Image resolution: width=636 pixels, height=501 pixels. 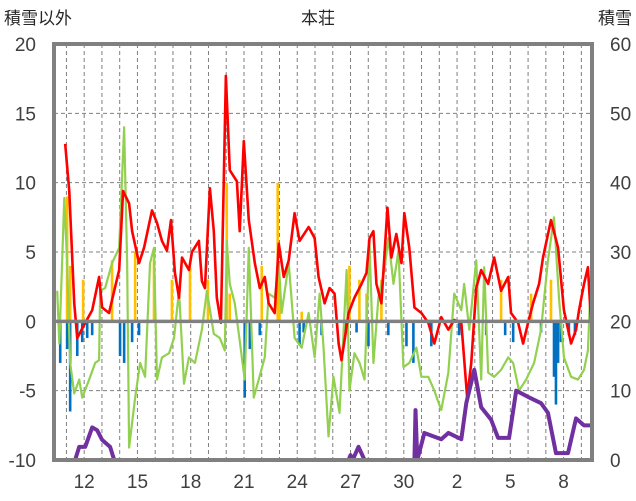 What do you see at coordinates (27, 392) in the screenshot?
I see `left-tick-label: -5` at bounding box center [27, 392].